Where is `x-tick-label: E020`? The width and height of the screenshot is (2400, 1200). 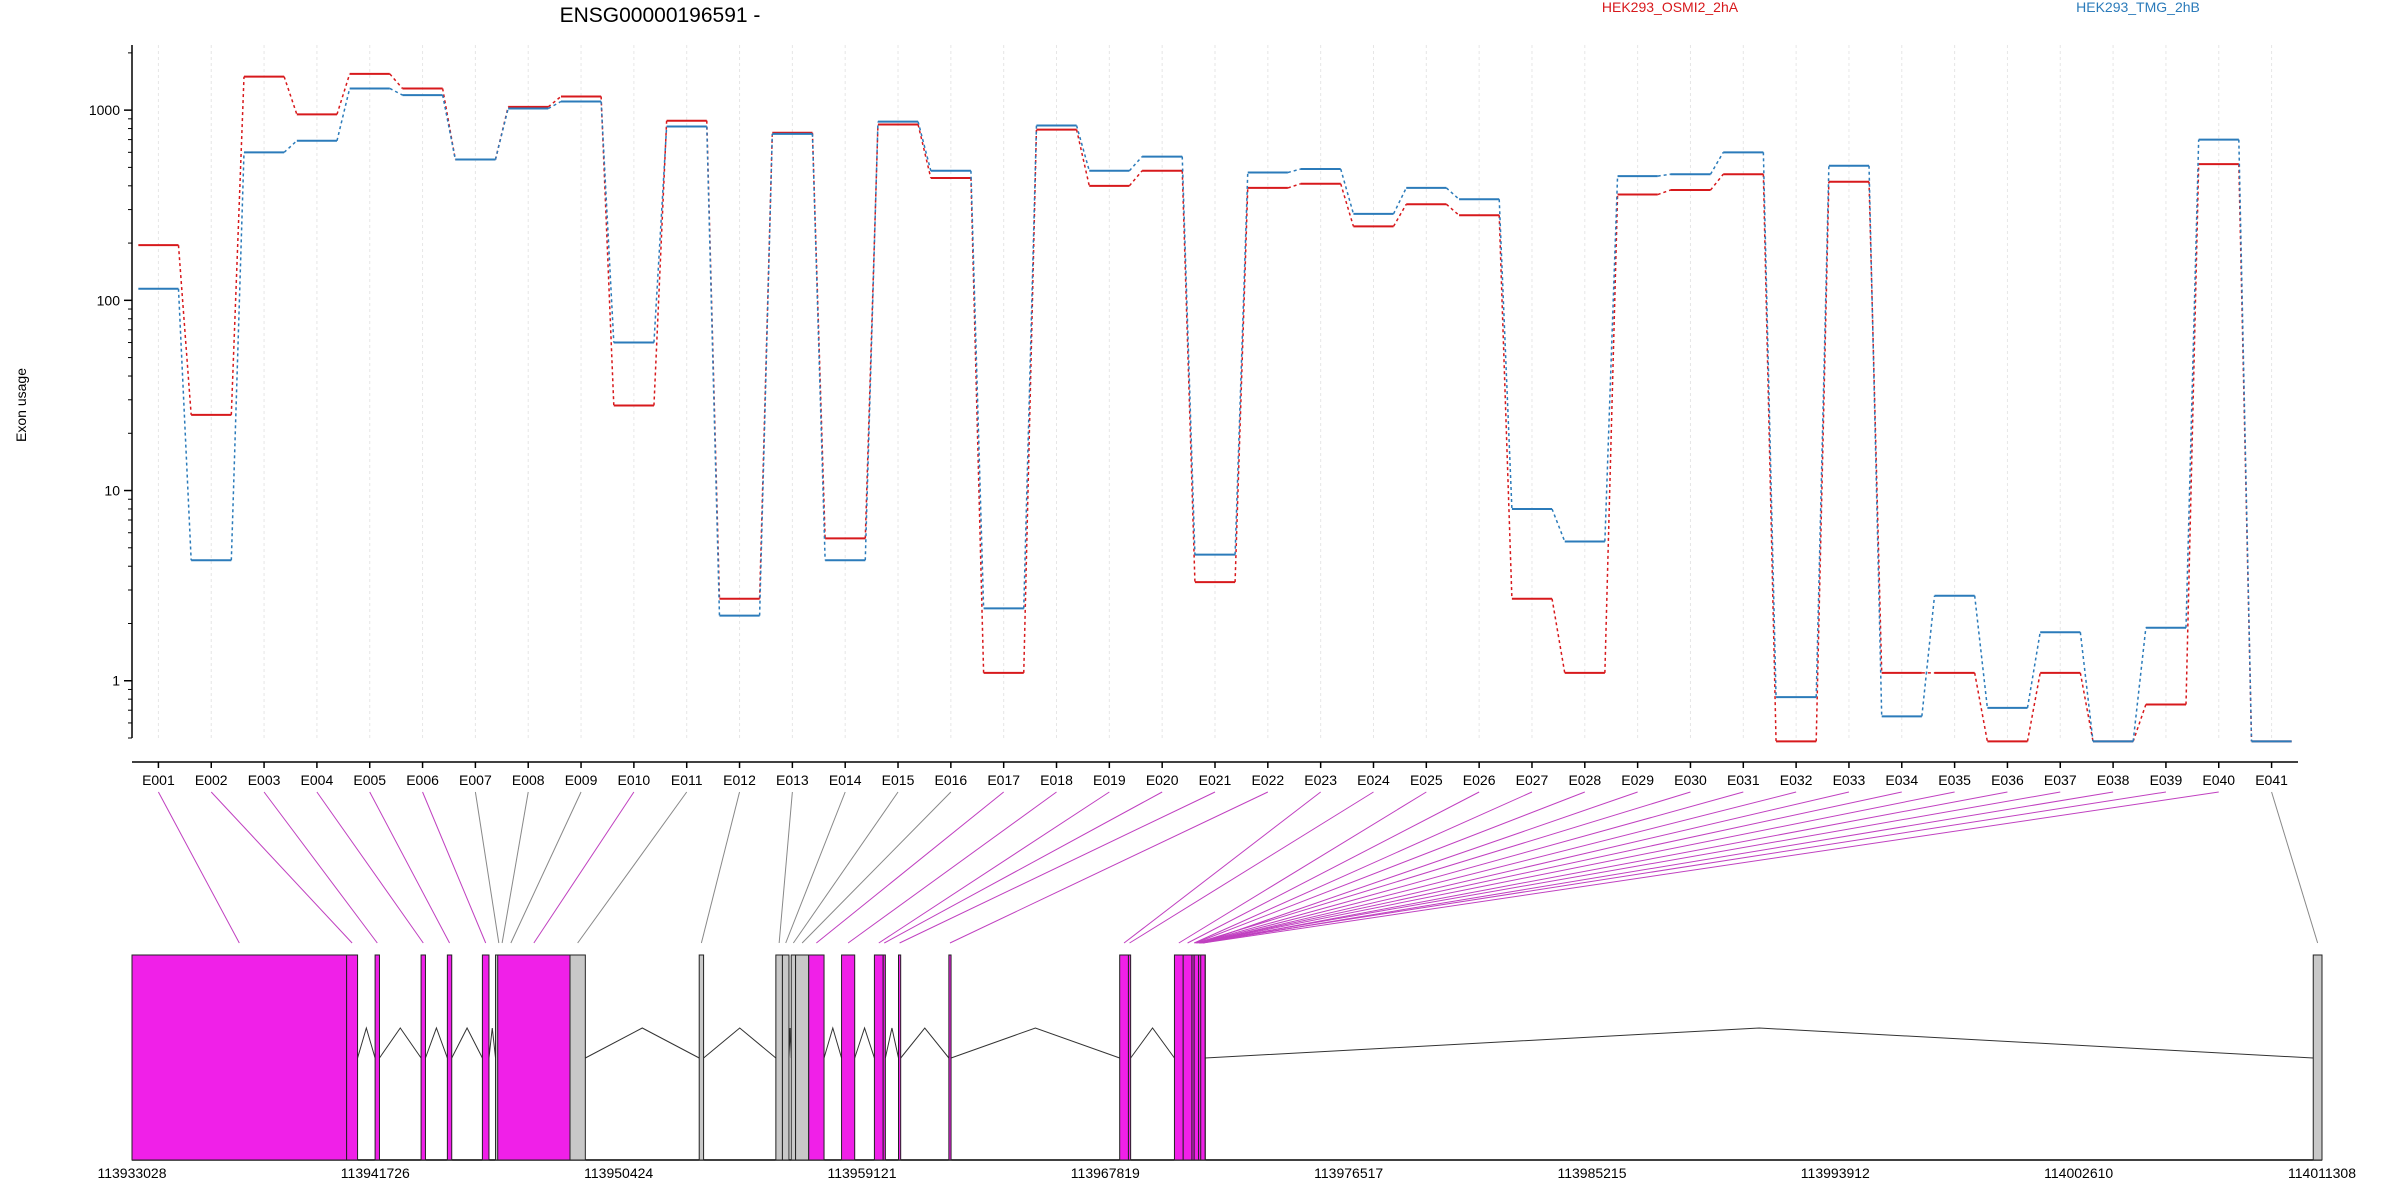 x-tick-label: E020 is located at coordinates (1162, 780).